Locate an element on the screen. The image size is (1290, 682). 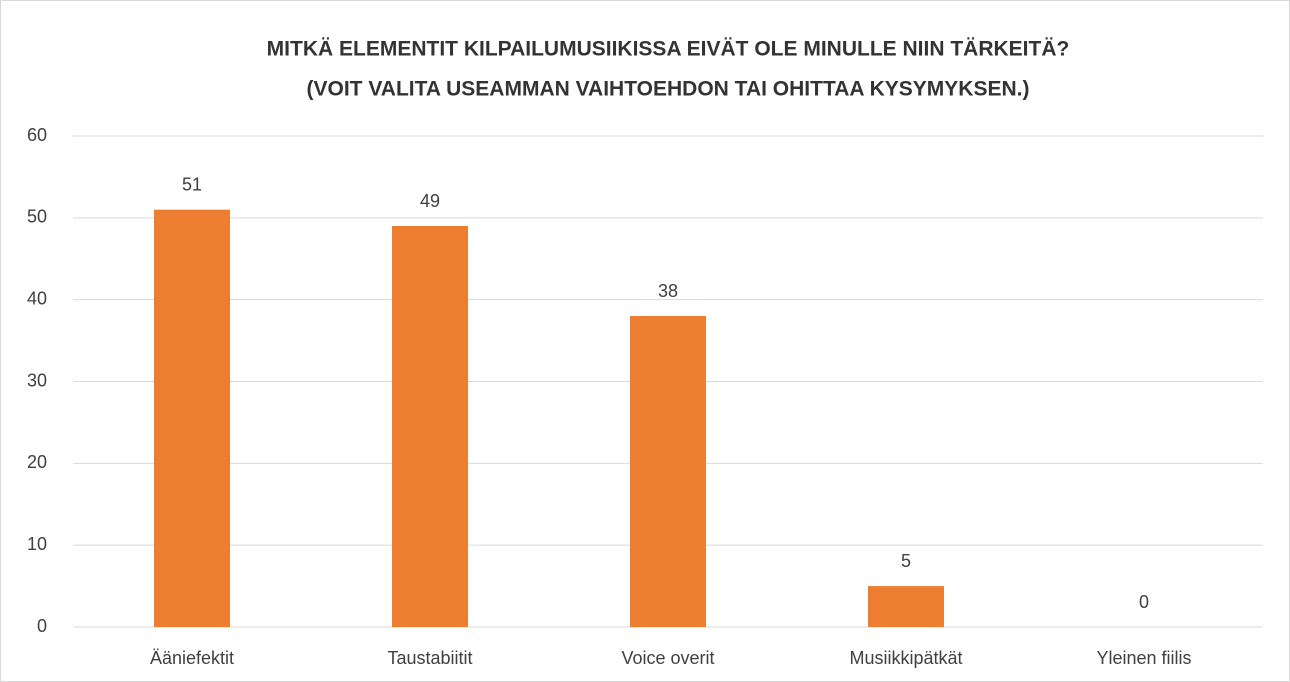
y-tick-label: 30 is located at coordinates (37, 380).